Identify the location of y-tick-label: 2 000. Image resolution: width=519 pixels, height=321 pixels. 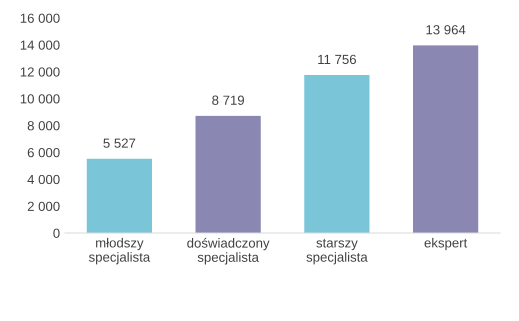
(44, 207).